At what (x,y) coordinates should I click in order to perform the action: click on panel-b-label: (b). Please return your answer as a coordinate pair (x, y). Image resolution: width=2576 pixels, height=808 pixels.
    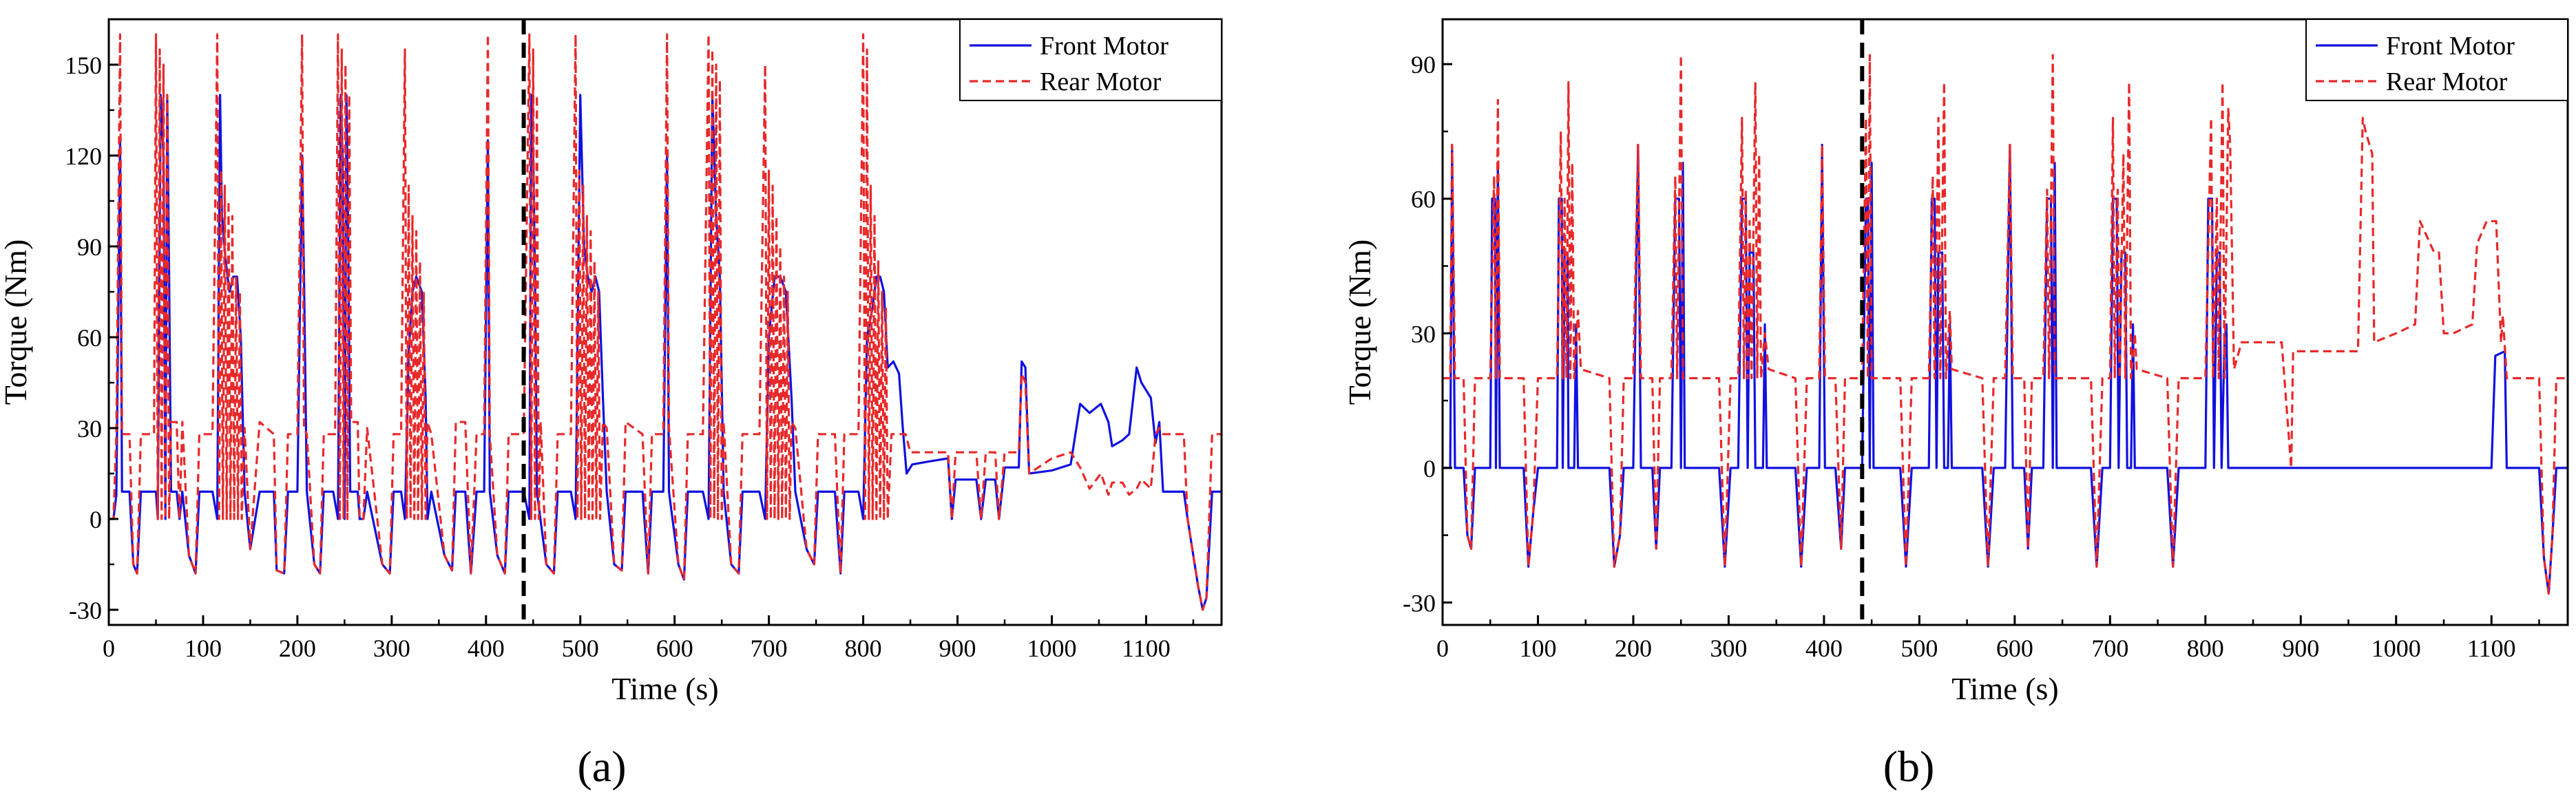
    Looking at the image, I should click on (1909, 766).